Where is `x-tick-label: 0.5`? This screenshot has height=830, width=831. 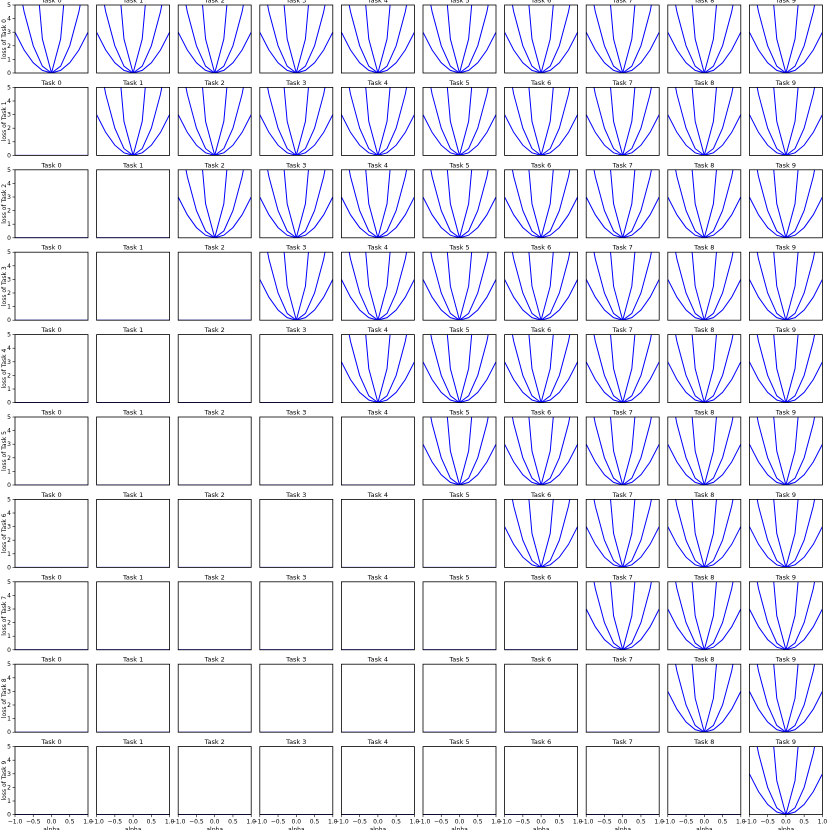
x-tick-label: 0.5 is located at coordinates (723, 822).